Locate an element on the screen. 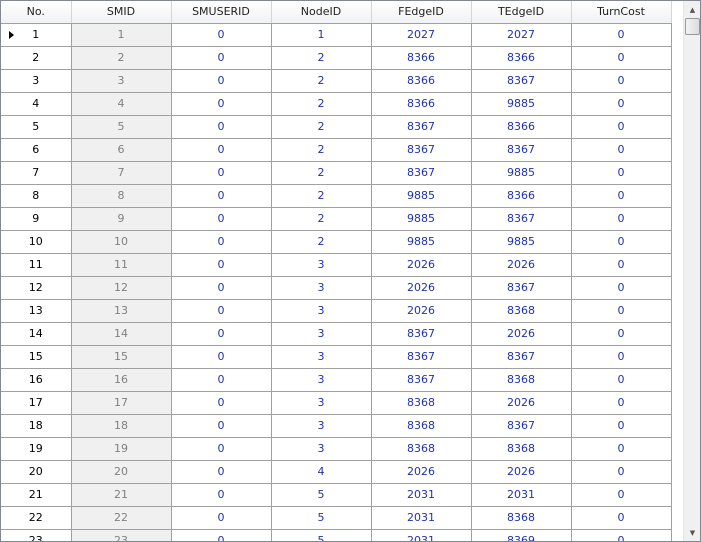 The image size is (701, 542). cell-smid: 7 is located at coordinates (121, 172).